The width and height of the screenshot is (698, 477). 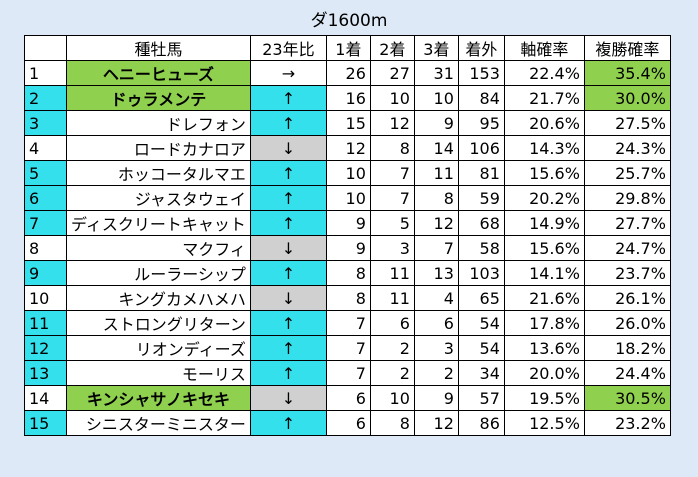 I want to click on unplaced-count: 153, so click(x=481, y=73).